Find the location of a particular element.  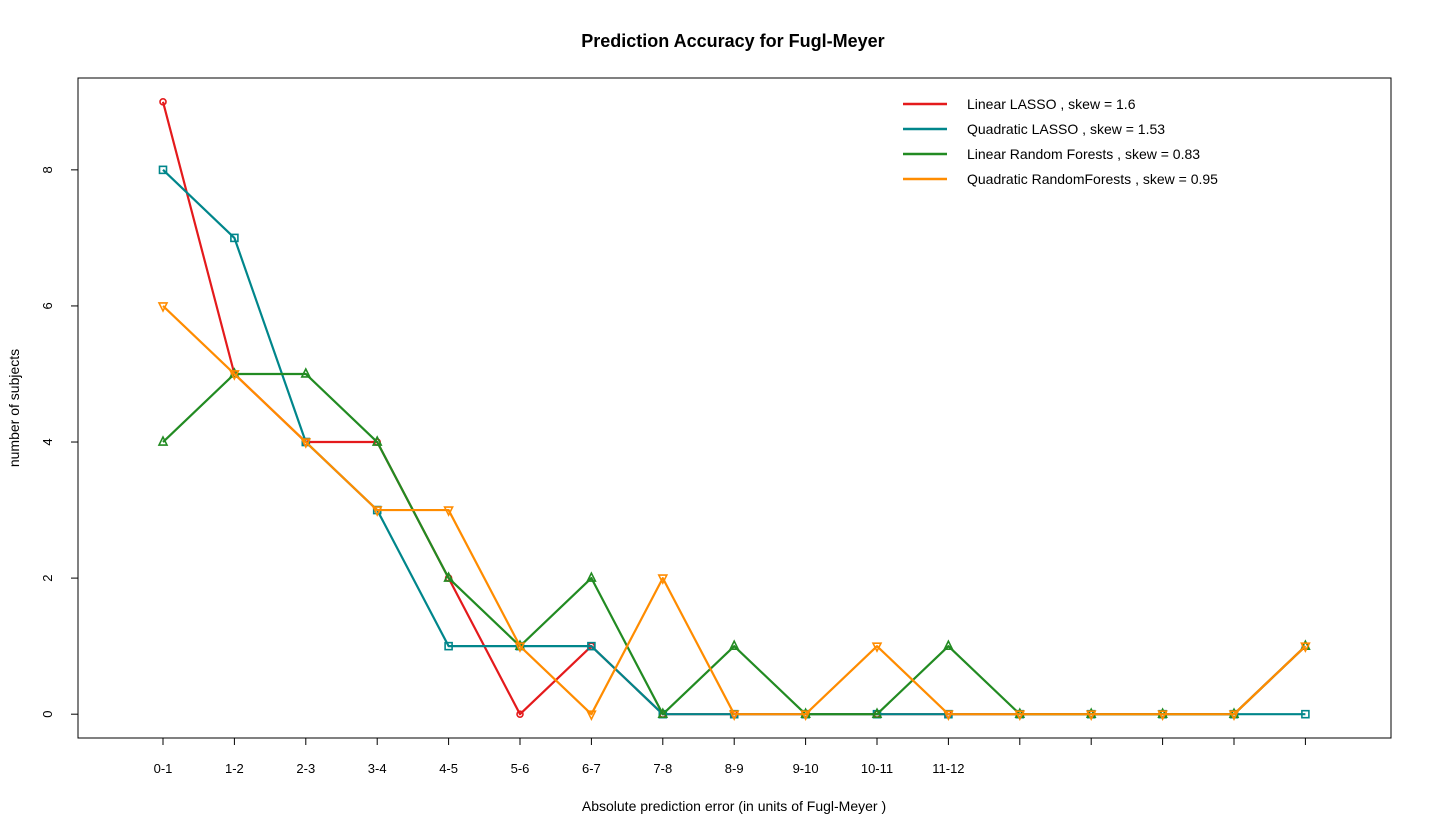

y-tick-label: 8 is located at coordinates (47, 169).